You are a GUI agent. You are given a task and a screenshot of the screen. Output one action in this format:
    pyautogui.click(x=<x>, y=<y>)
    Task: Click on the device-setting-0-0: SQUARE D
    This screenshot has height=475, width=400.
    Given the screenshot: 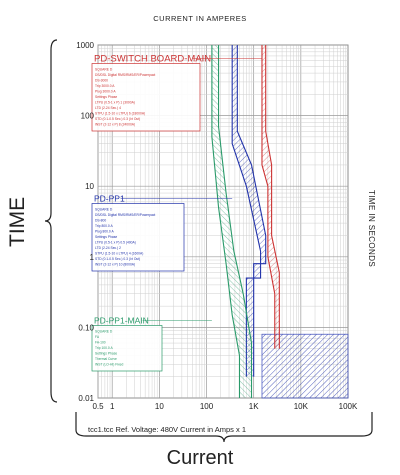 What is the action you would take?
    pyautogui.click(x=104, y=70)
    